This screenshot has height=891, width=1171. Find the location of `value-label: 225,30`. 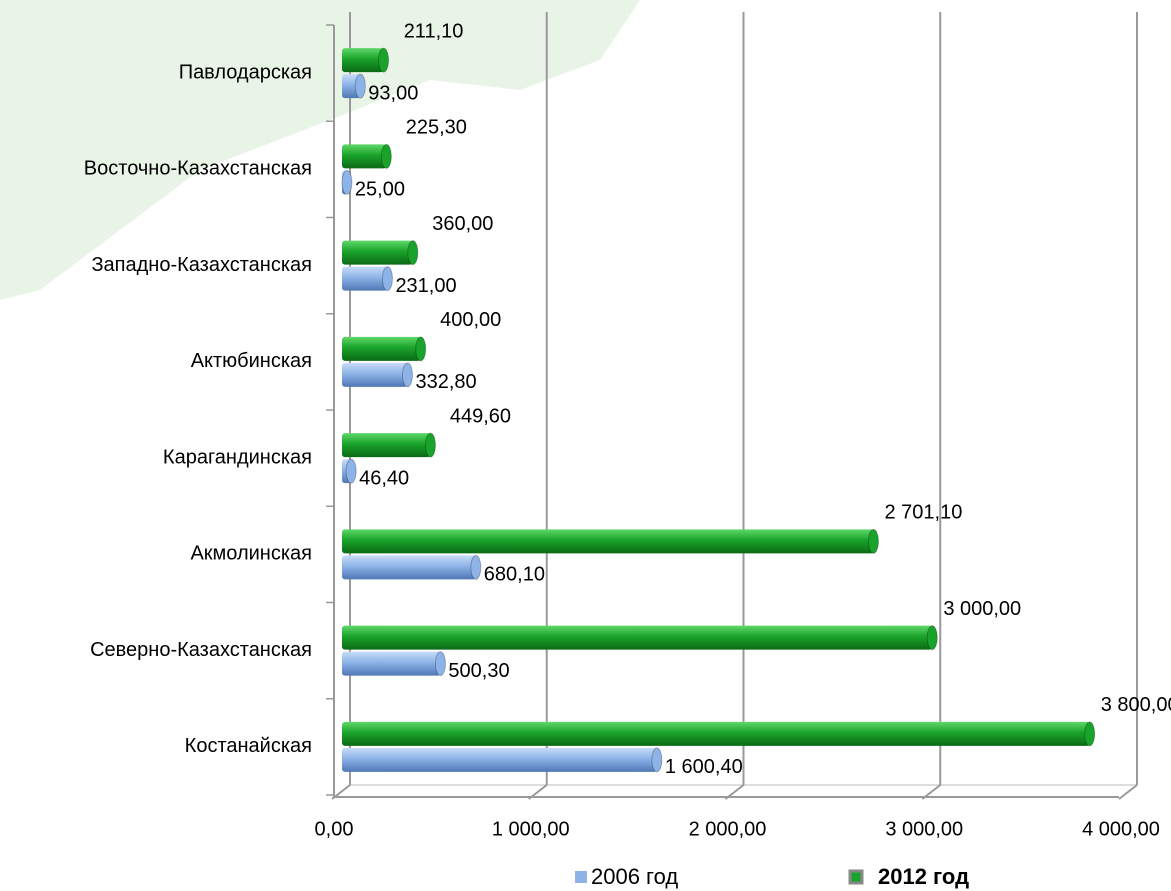

value-label: 225,30 is located at coordinates (436, 128).